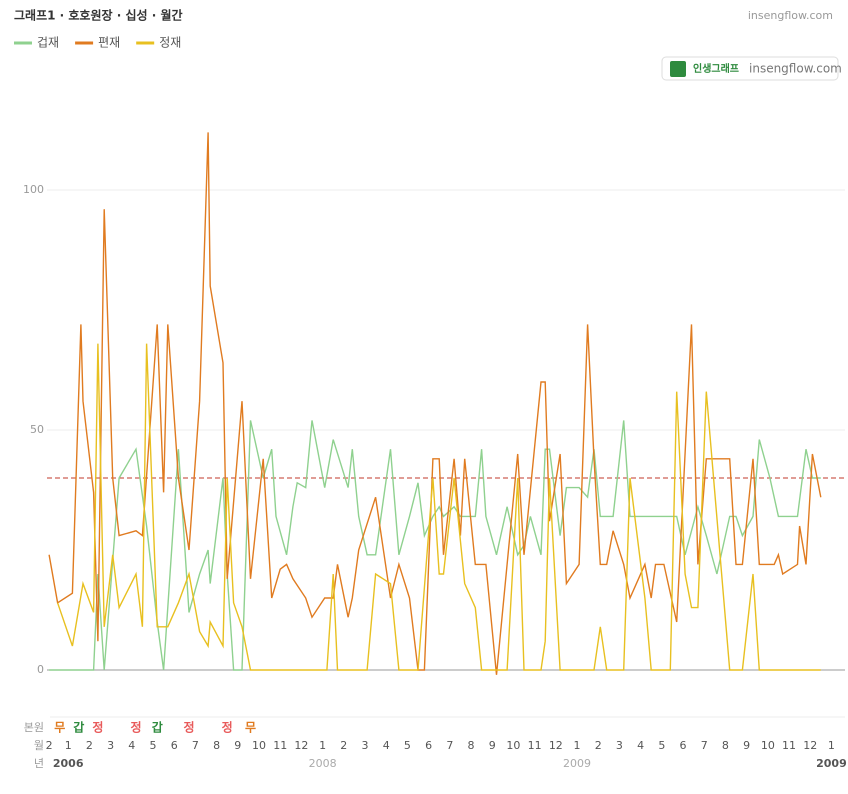 The width and height of the screenshot is (848, 794). Describe the element at coordinates (34, 727) in the screenshot. I see `row-label: 본원` at that location.